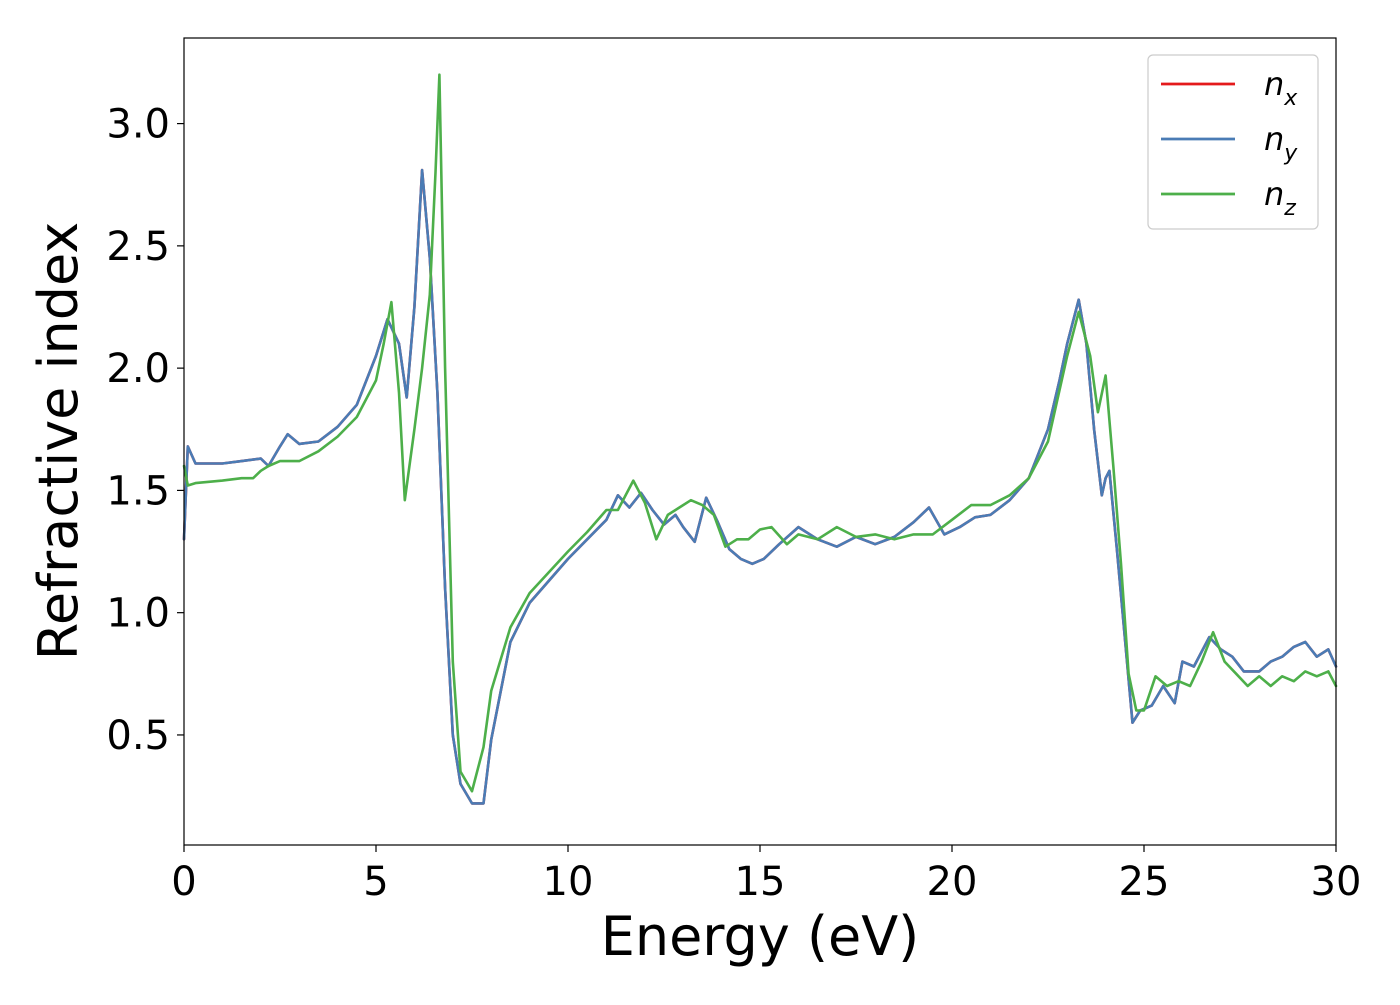 The image size is (1400, 1005). Describe the element at coordinates (1144, 882) in the screenshot. I see `x-tick-label: 25` at that location.